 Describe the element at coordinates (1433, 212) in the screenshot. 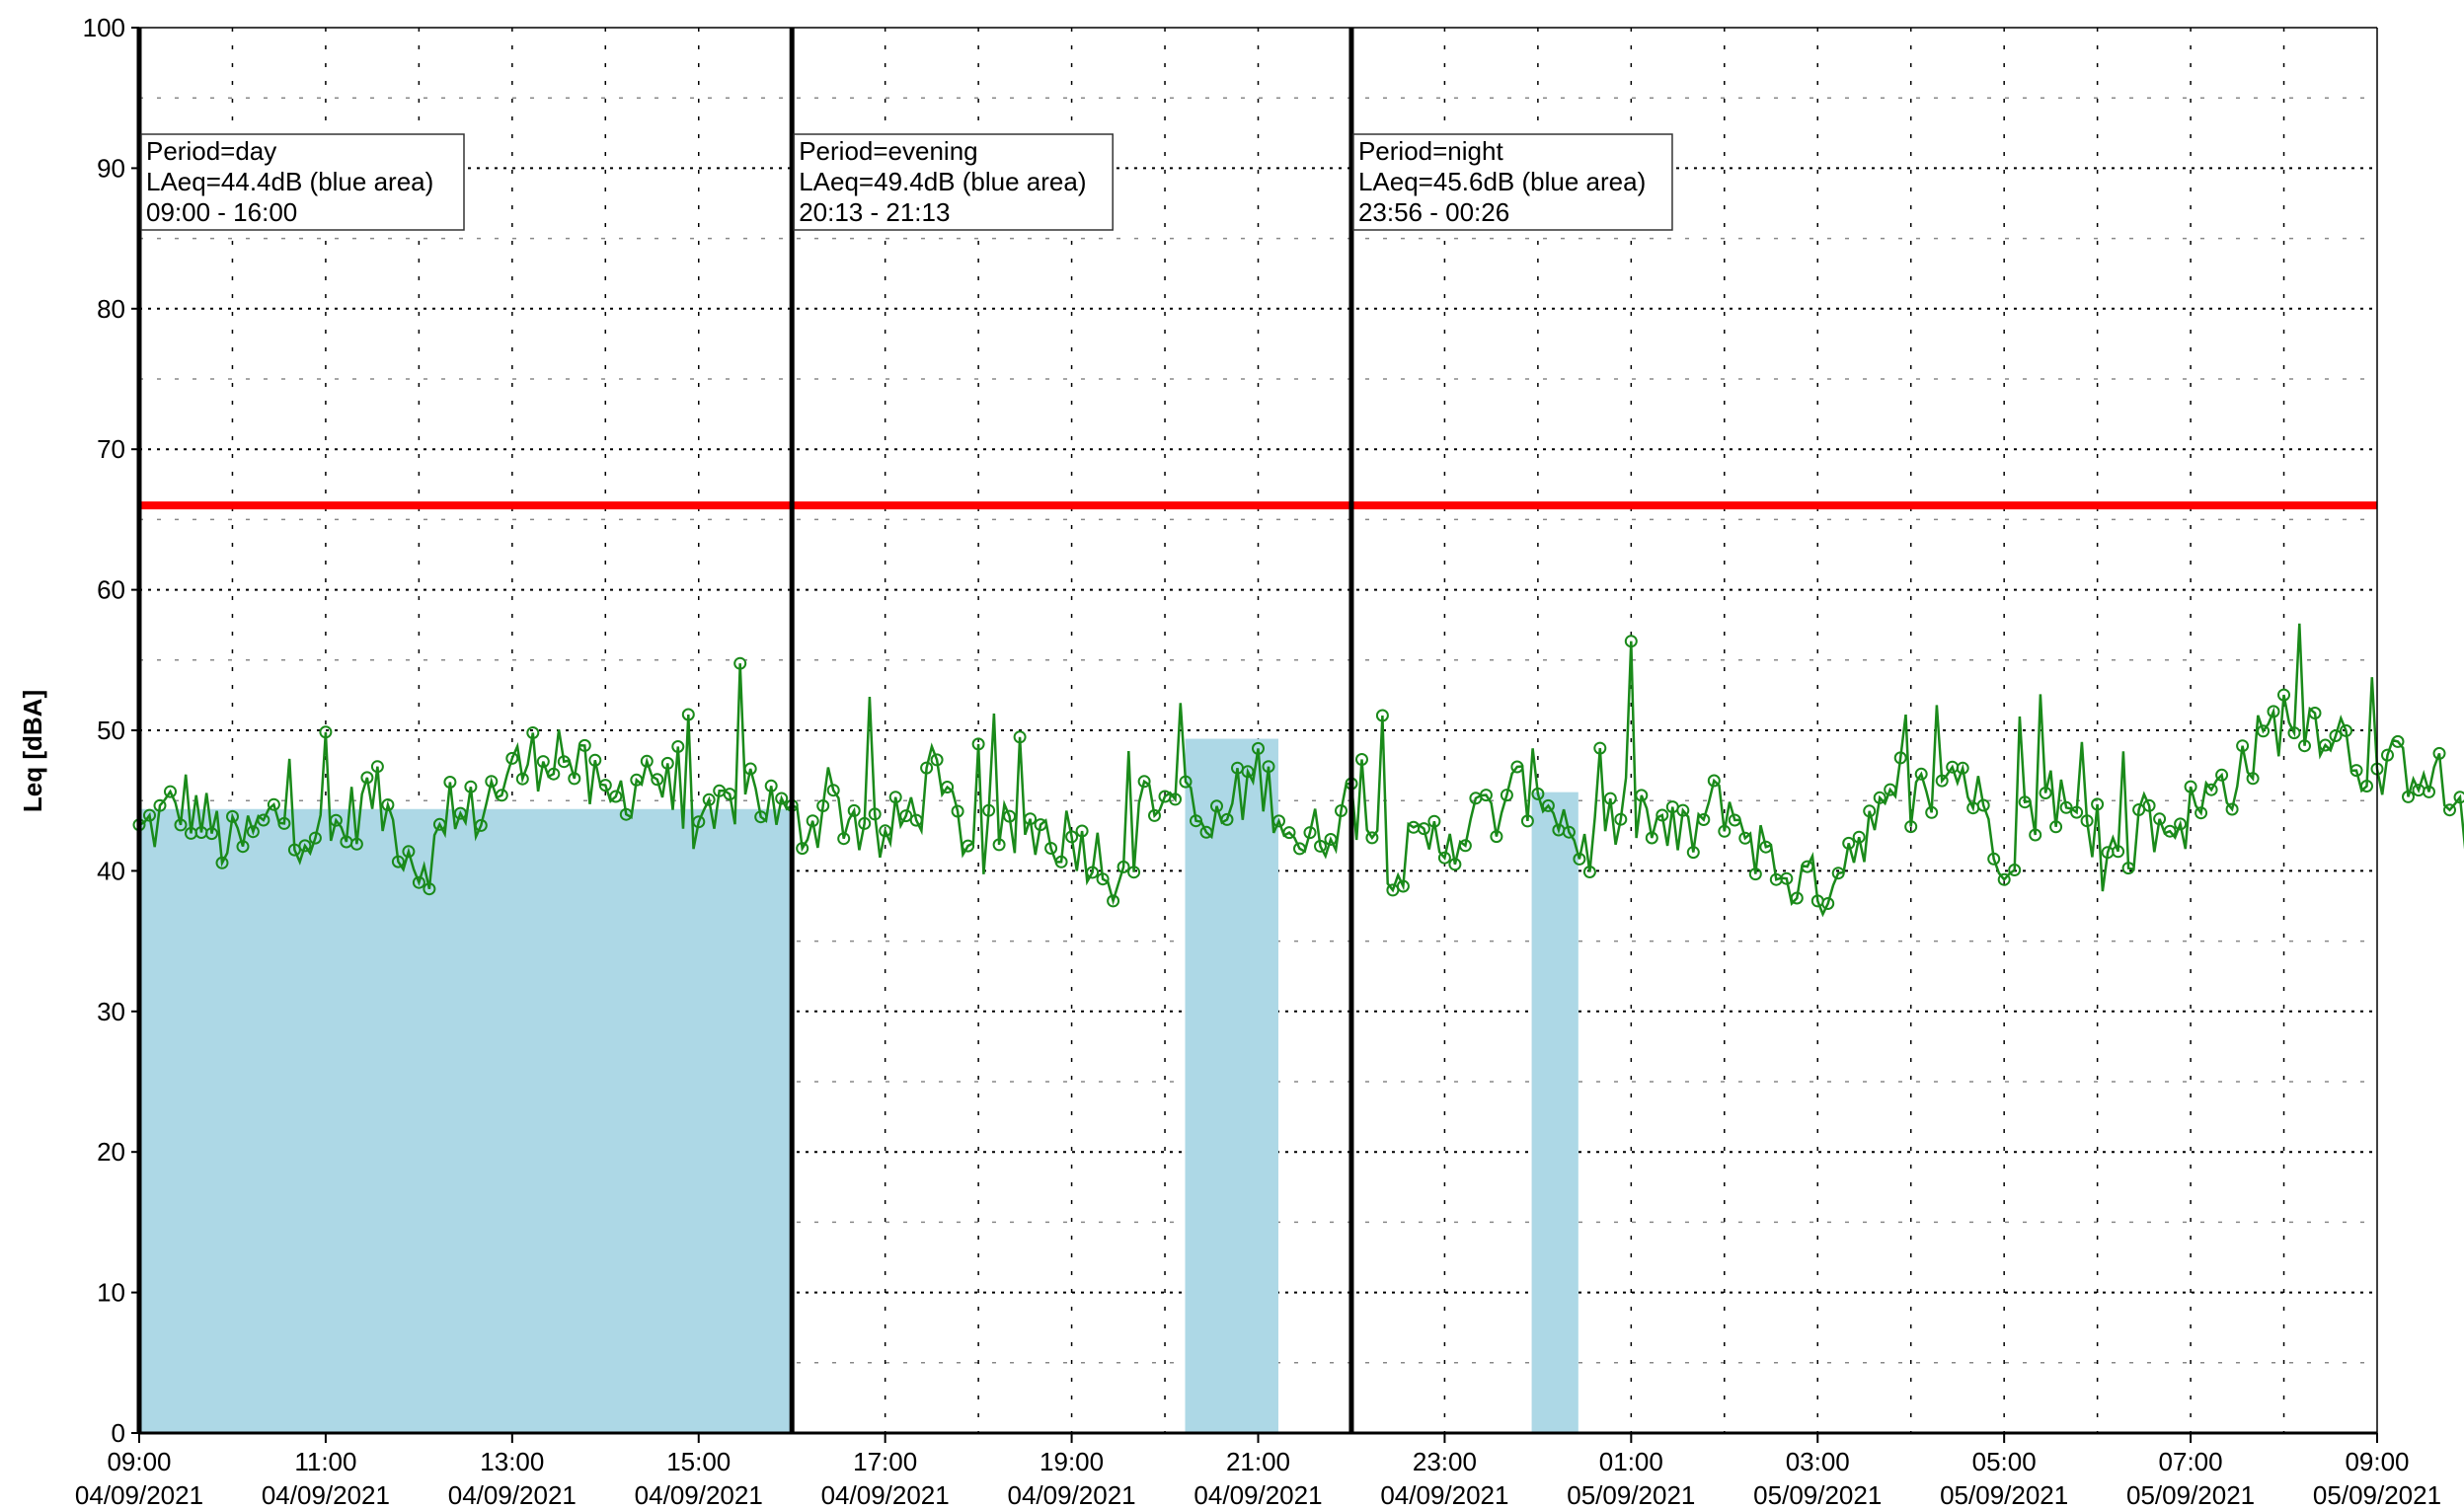

I see `annotation-line: 23:56 - 00:26` at that location.